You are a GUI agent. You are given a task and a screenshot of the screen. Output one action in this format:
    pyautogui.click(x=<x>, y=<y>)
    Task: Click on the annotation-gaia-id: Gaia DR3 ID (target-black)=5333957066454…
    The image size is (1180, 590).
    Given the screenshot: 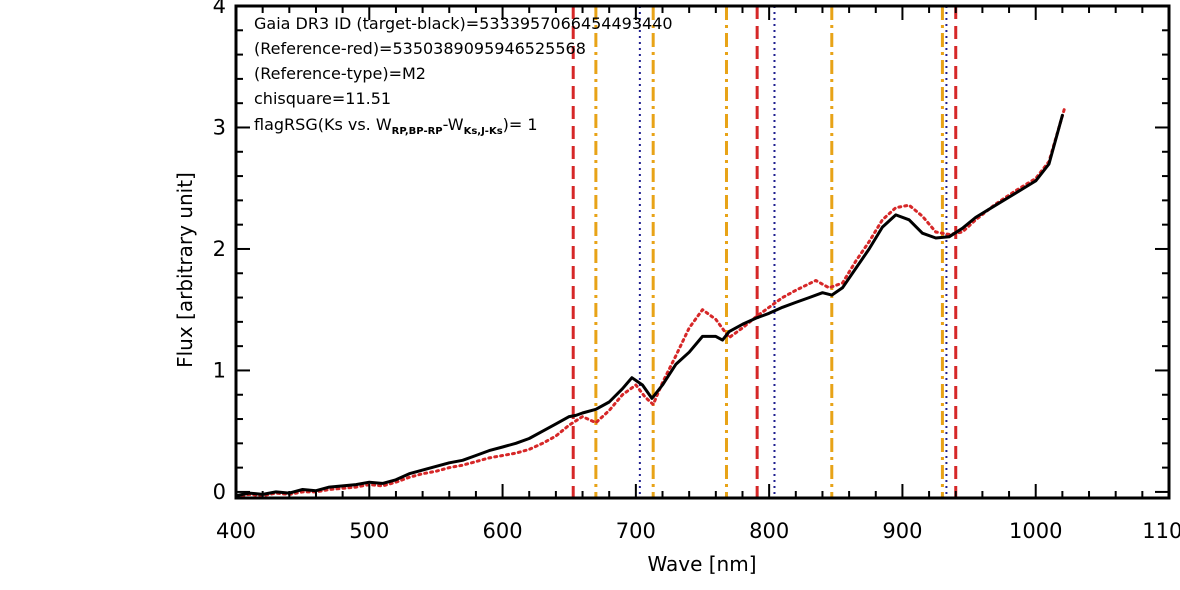 What is the action you would take?
    pyautogui.click(x=463, y=23)
    